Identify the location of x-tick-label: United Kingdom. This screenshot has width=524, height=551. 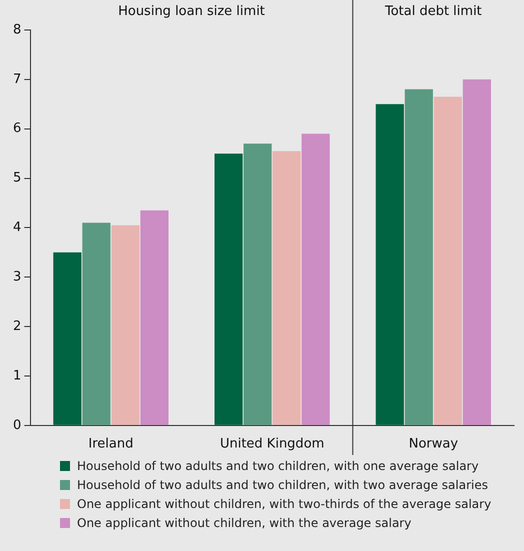
(272, 444).